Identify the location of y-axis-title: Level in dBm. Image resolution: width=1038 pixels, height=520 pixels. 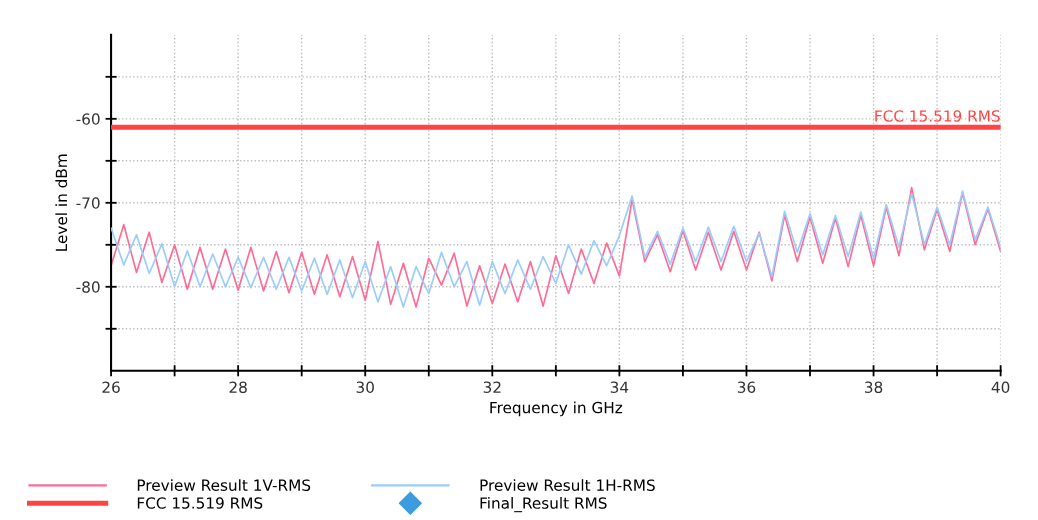
(61, 202).